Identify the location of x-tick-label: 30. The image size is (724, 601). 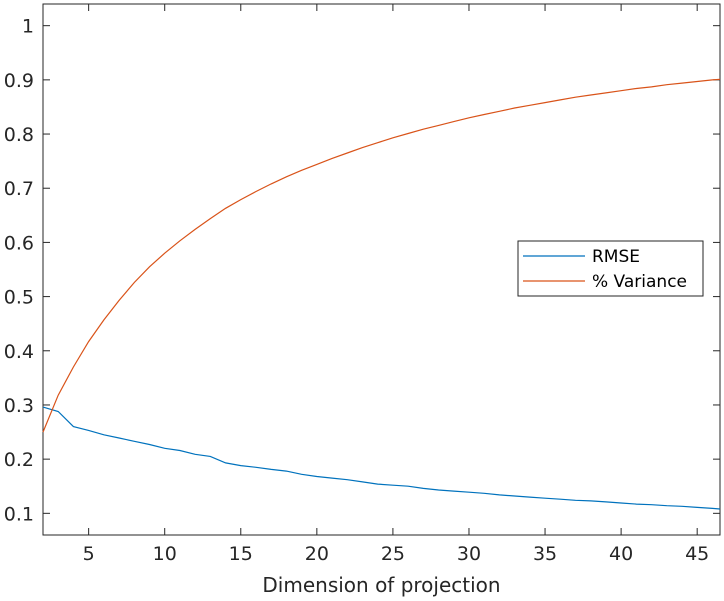
(469, 554).